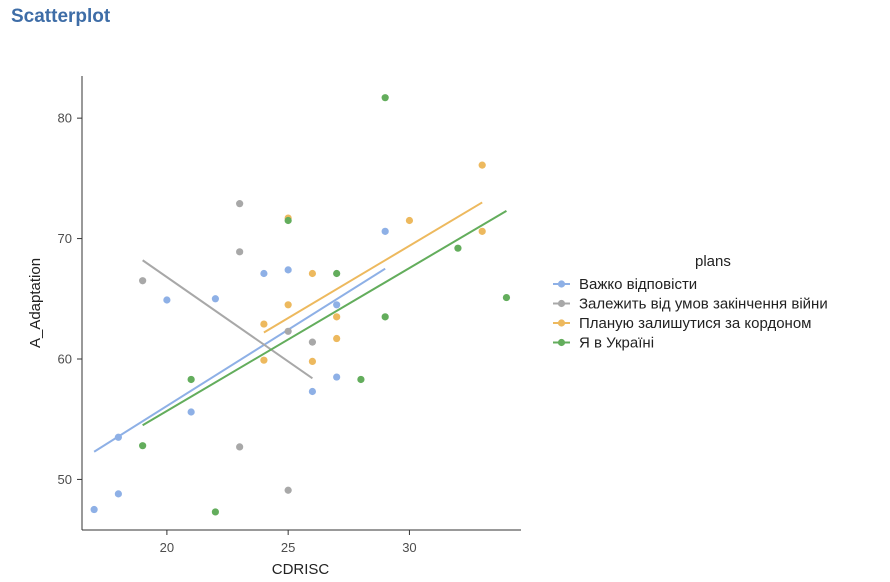 The image size is (890, 582). I want to click on legend-label: Важко відповісти, so click(638, 284).